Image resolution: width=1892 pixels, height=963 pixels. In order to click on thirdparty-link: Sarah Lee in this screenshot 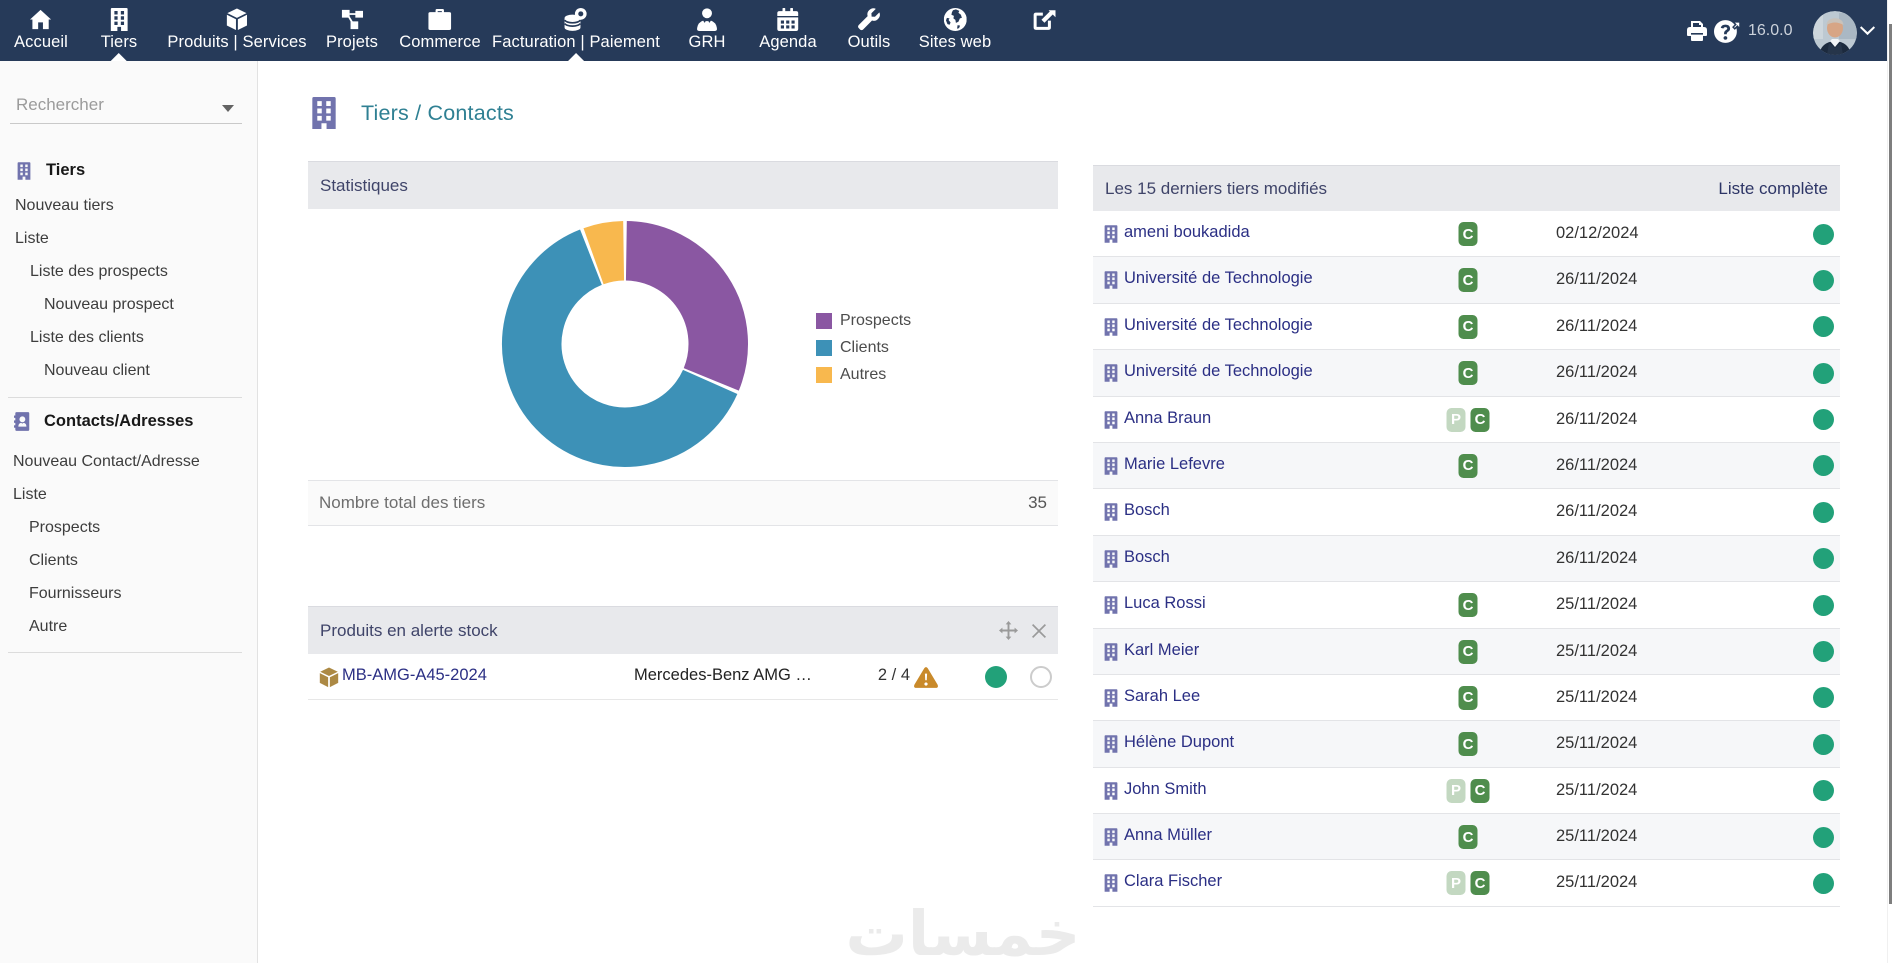, I will do `click(1162, 695)`.